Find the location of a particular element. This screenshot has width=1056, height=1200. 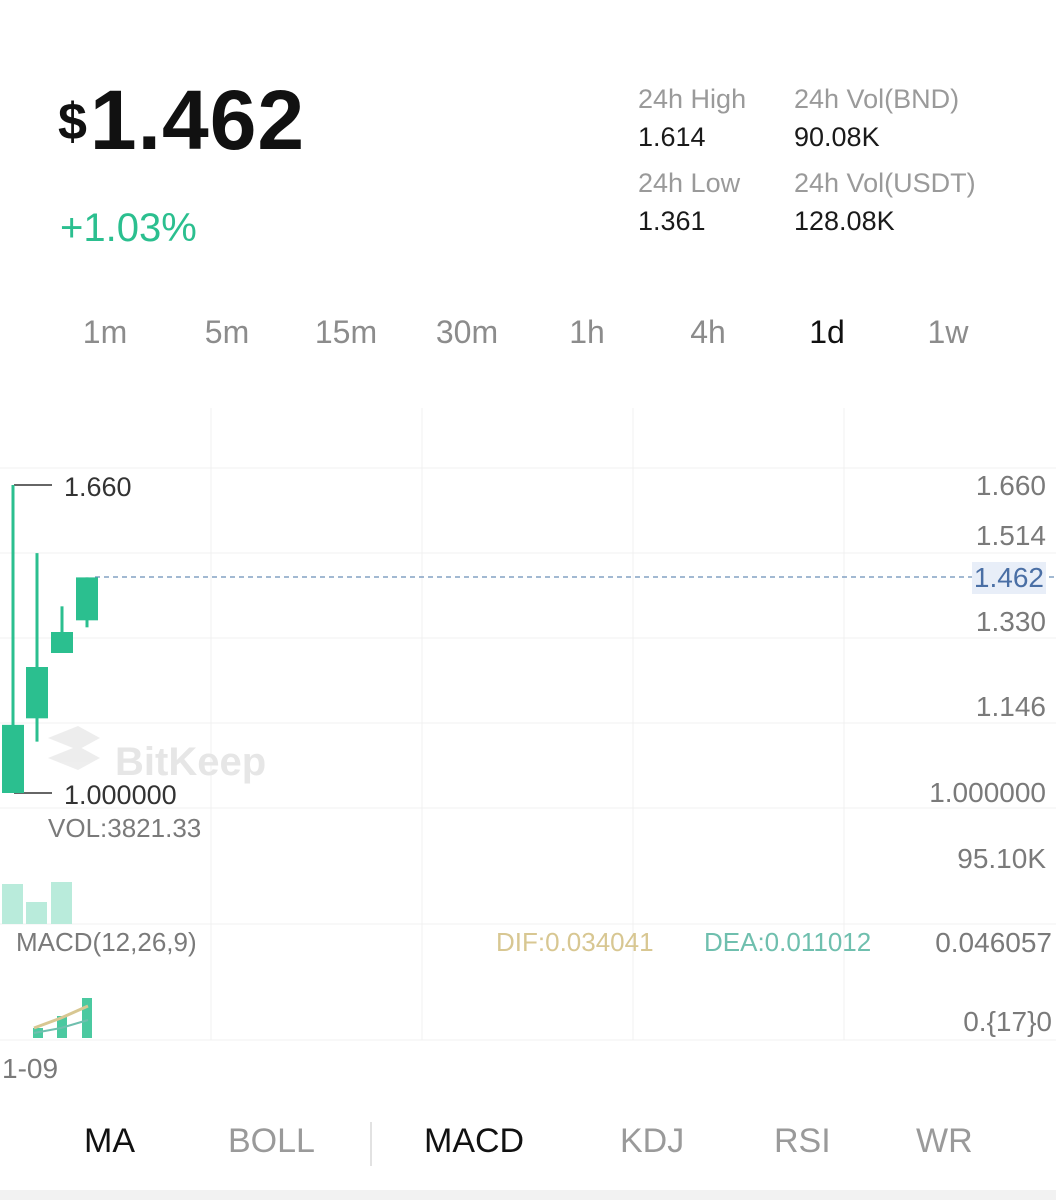

price-value: 1.462 is located at coordinates (197, 120).